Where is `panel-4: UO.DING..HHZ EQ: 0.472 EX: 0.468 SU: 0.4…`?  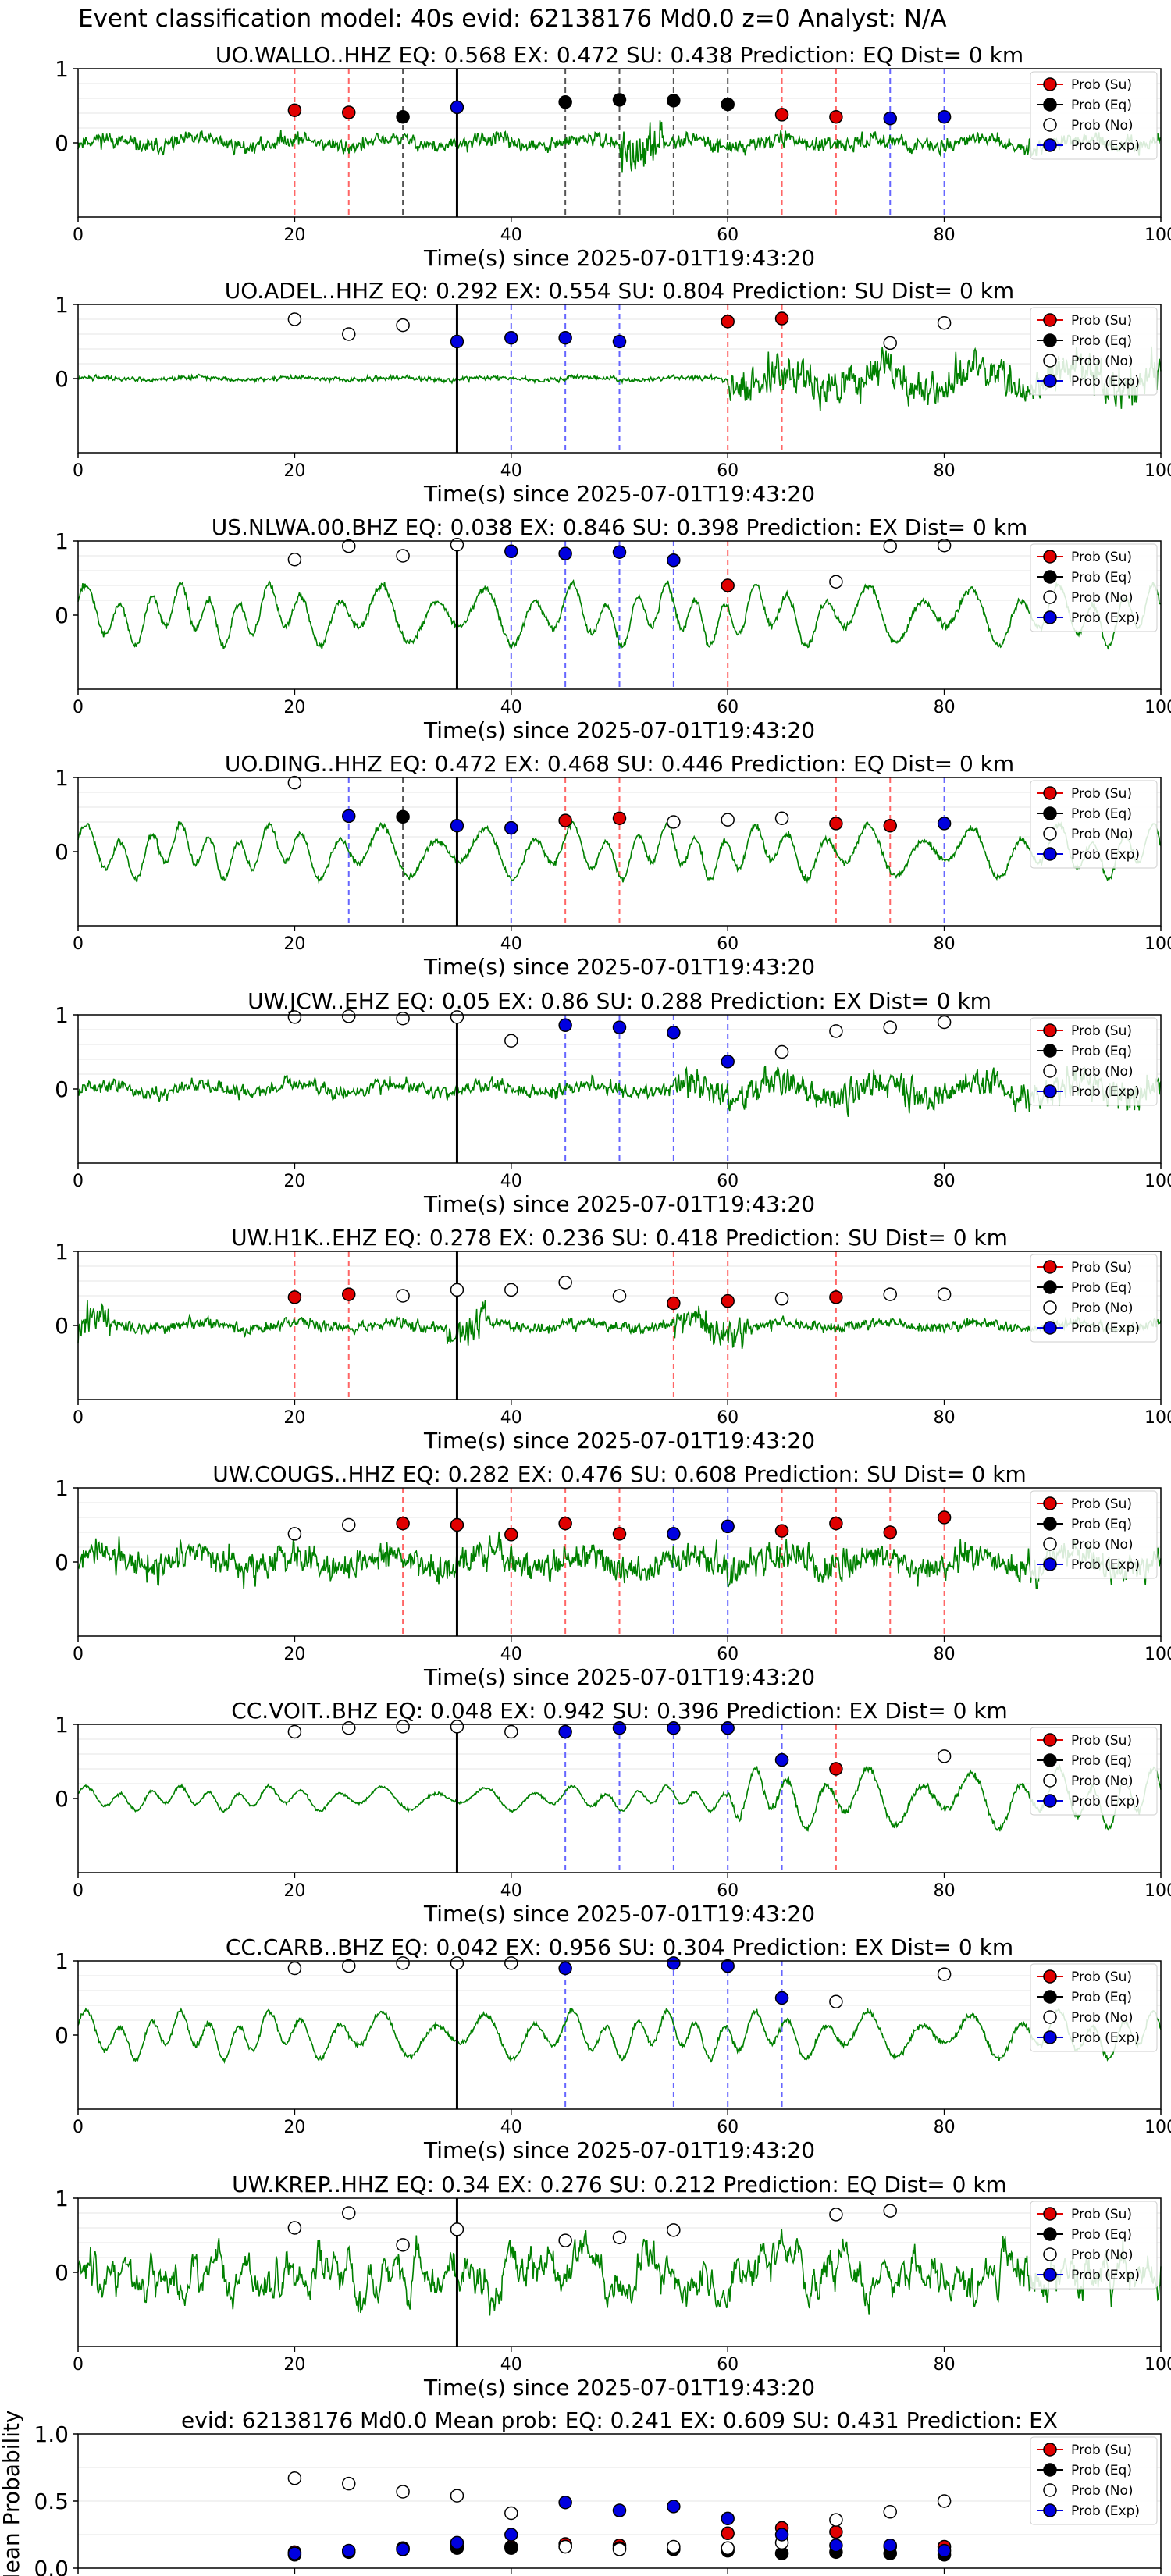
panel-4: UO.DING..HHZ EQ: 0.472 EX: 0.468 SU: 0.4… is located at coordinates (613, 865).